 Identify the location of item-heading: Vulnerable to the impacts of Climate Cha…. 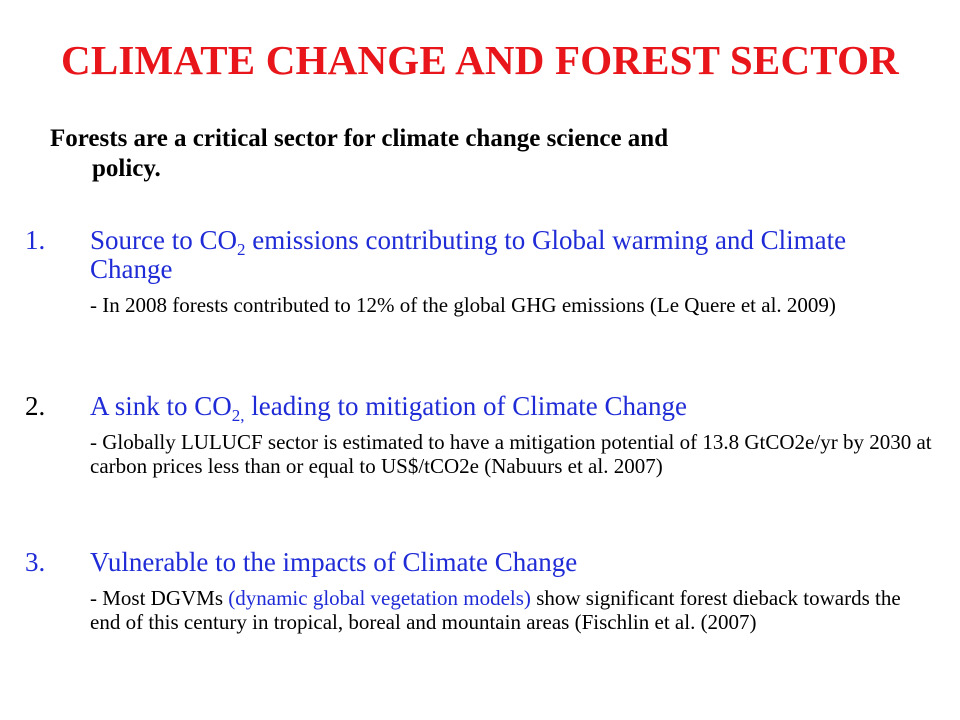
(334, 562).